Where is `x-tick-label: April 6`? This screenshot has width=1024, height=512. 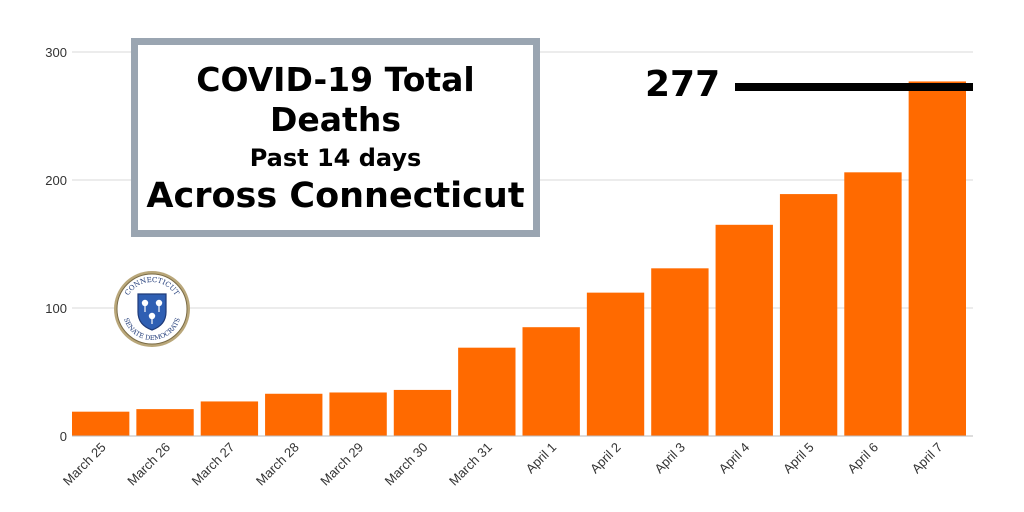
x-tick-label: April 6 is located at coordinates (862, 458).